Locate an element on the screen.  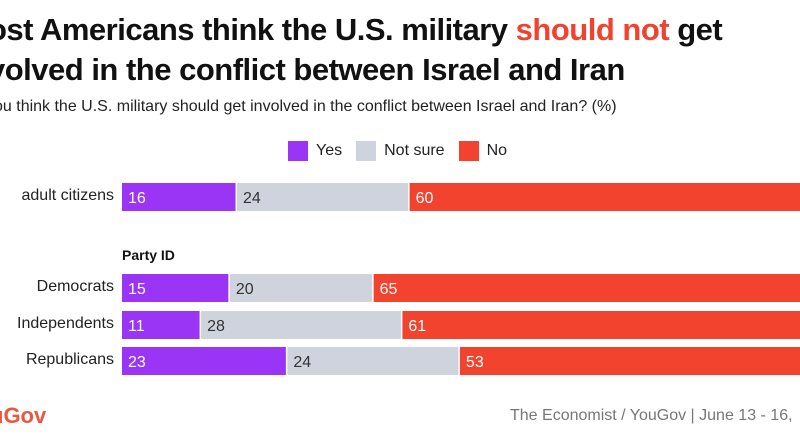
yougov-logo: uGov is located at coordinates (23, 415).